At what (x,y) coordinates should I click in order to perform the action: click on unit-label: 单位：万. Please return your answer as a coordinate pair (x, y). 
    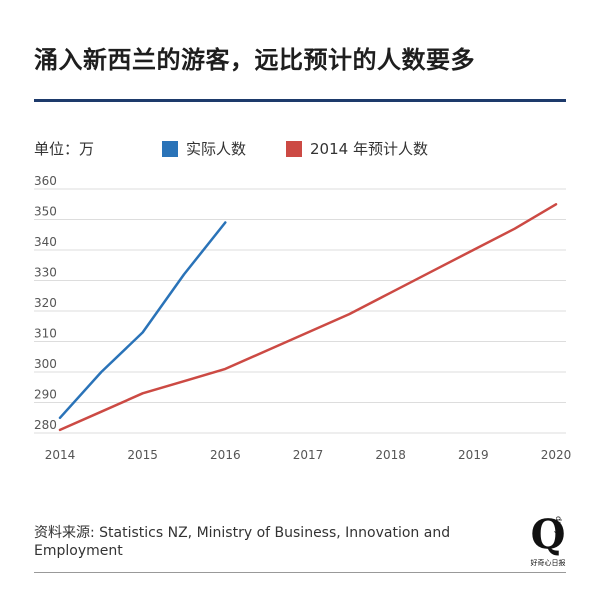
    Looking at the image, I should click on (64, 149).